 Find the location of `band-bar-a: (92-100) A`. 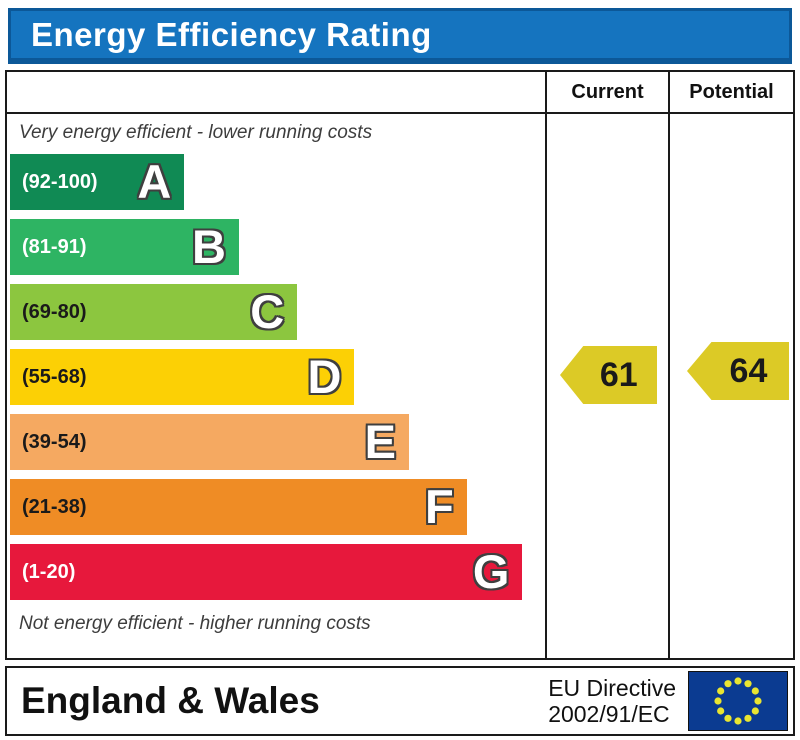

band-bar-a: (92-100) A is located at coordinates (97, 182).